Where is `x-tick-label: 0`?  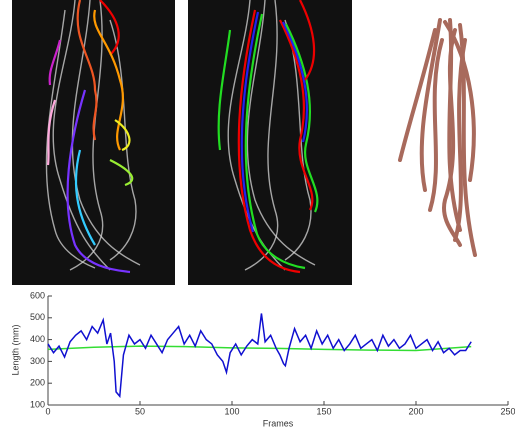
x-tick-label: 0 is located at coordinates (47, 411).